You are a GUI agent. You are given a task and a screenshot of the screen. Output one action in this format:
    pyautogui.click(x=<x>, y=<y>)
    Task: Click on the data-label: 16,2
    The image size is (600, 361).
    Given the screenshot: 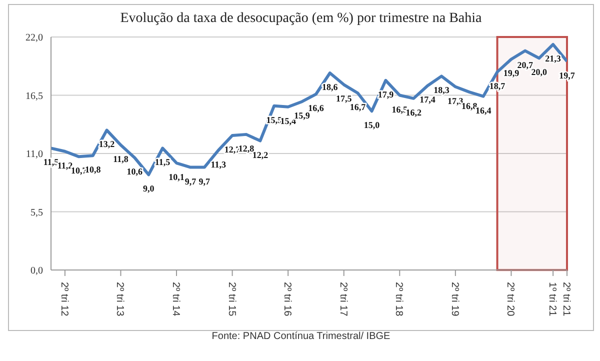 What is the action you would take?
    pyautogui.click(x=414, y=112)
    